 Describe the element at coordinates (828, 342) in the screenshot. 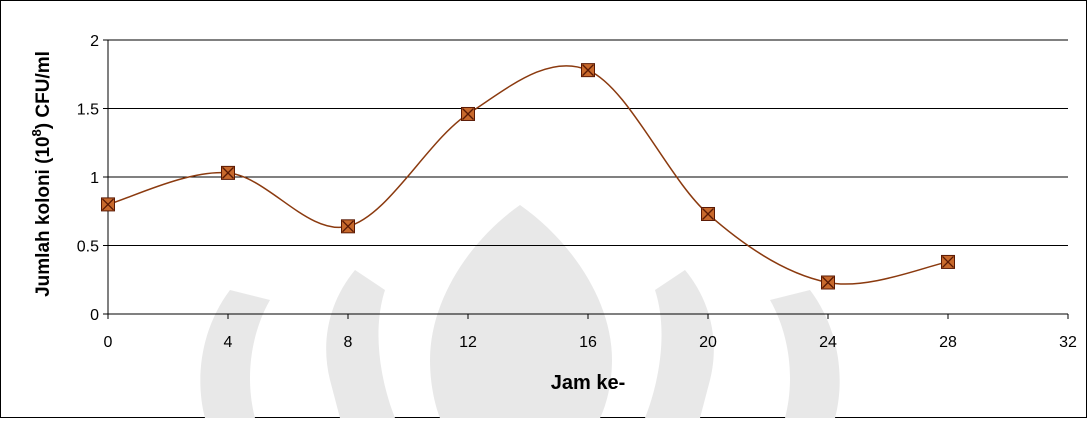

I see `x-tick-label: 24` at that location.